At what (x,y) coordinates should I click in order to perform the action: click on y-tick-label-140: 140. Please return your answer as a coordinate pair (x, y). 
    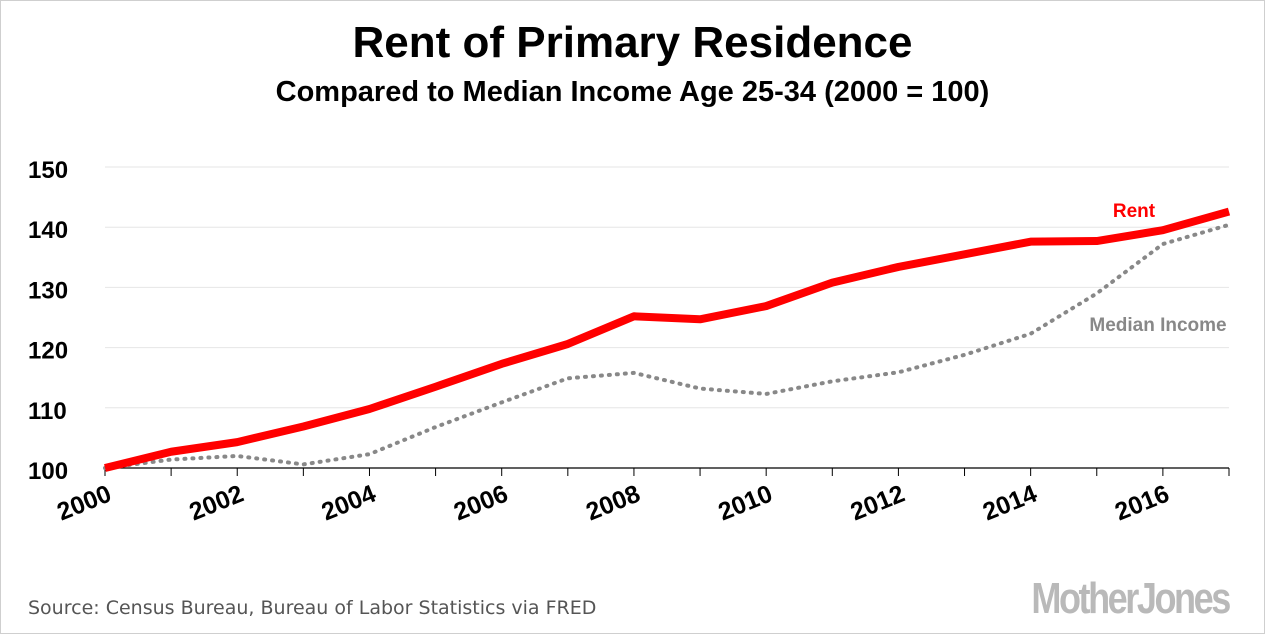
    Looking at the image, I should click on (48, 230).